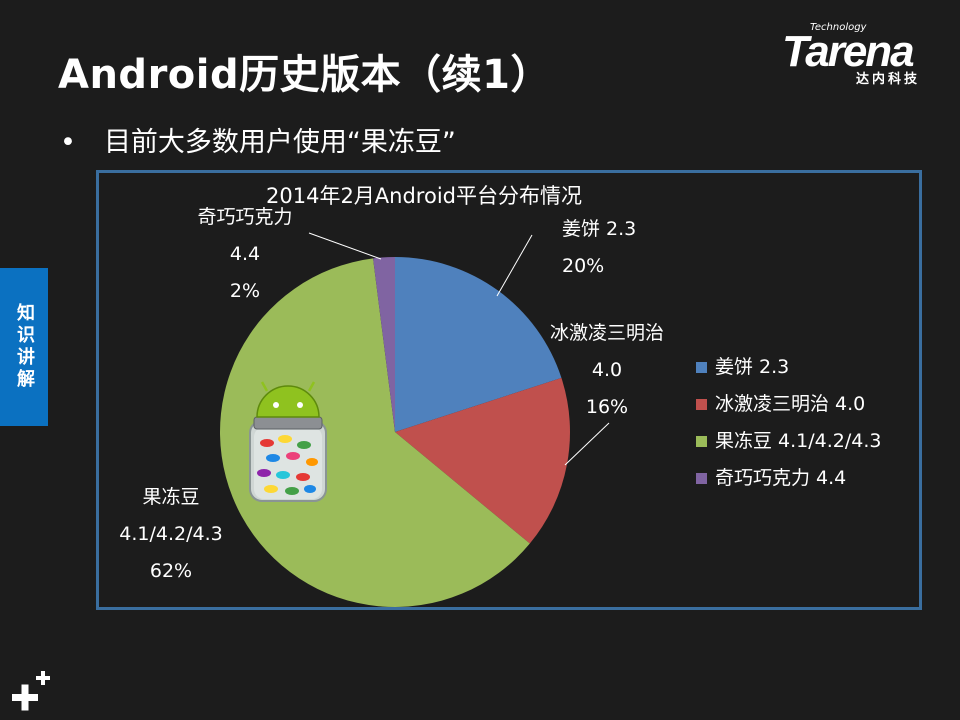  Describe the element at coordinates (244, 217) in the screenshot. I see `slice-label-3-line-0: 奇巧巧克力` at that location.